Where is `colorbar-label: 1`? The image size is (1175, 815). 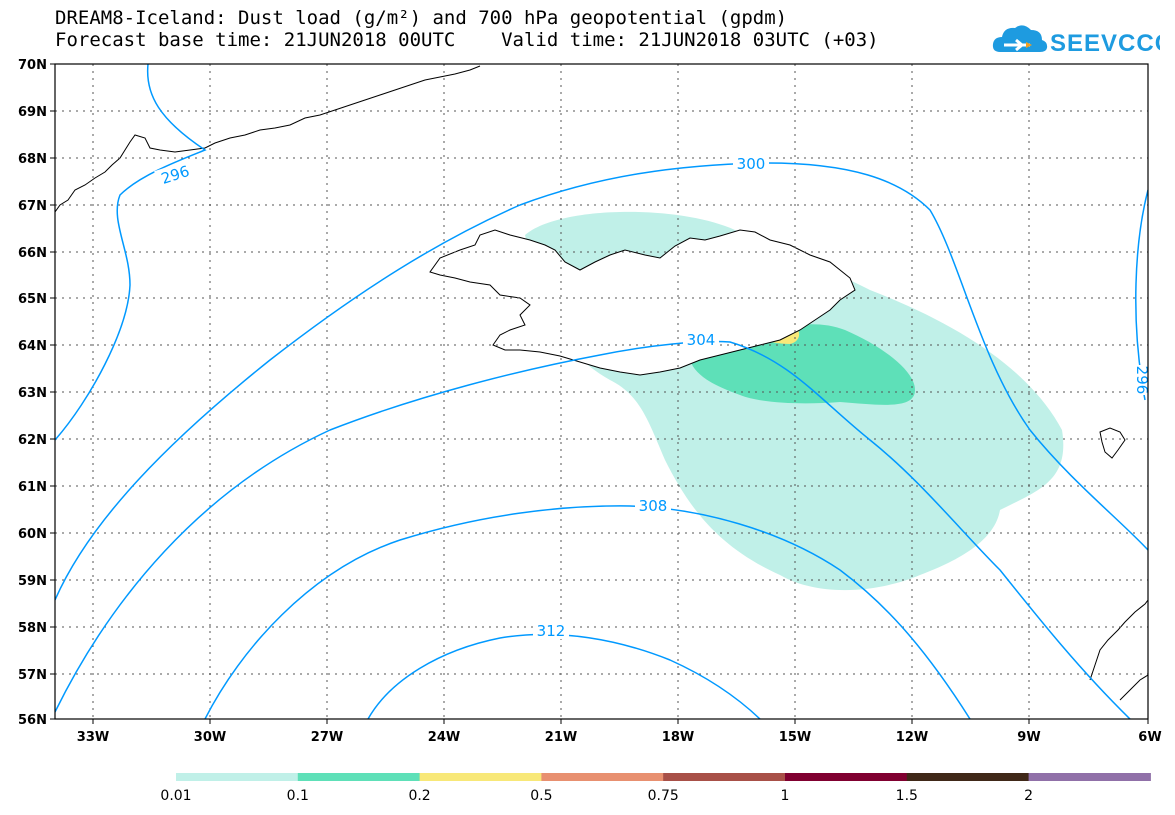 colorbar-label: 1 is located at coordinates (785, 796).